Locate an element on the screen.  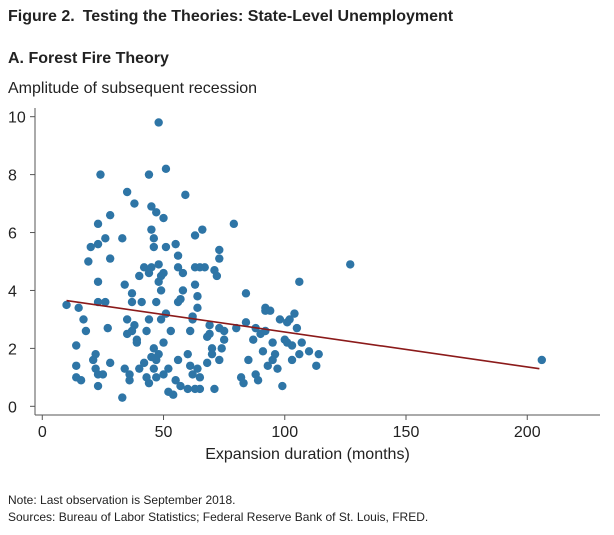
y-tick-label: 6 is located at coordinates (12, 234).